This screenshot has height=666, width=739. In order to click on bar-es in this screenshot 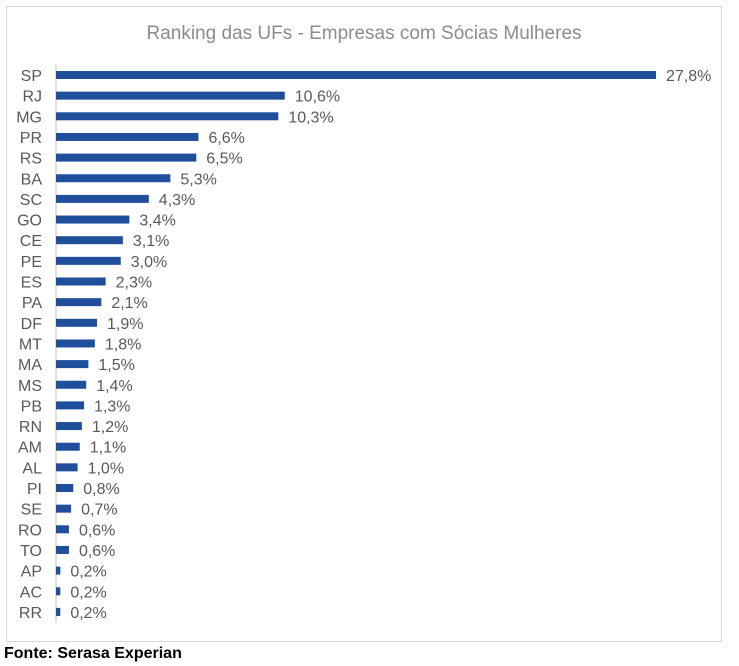, I will do `click(81, 281)`.